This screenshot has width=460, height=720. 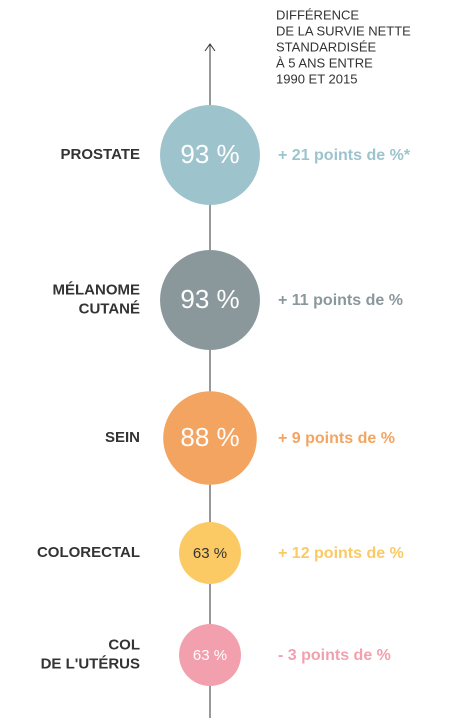 I want to click on header-line: DIFFÉRENCE, so click(x=317, y=14).